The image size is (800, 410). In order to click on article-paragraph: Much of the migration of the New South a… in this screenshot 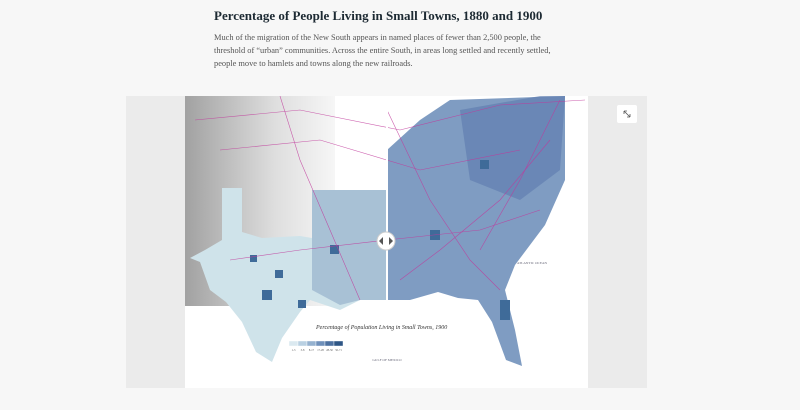, I will do `click(382, 50)`.